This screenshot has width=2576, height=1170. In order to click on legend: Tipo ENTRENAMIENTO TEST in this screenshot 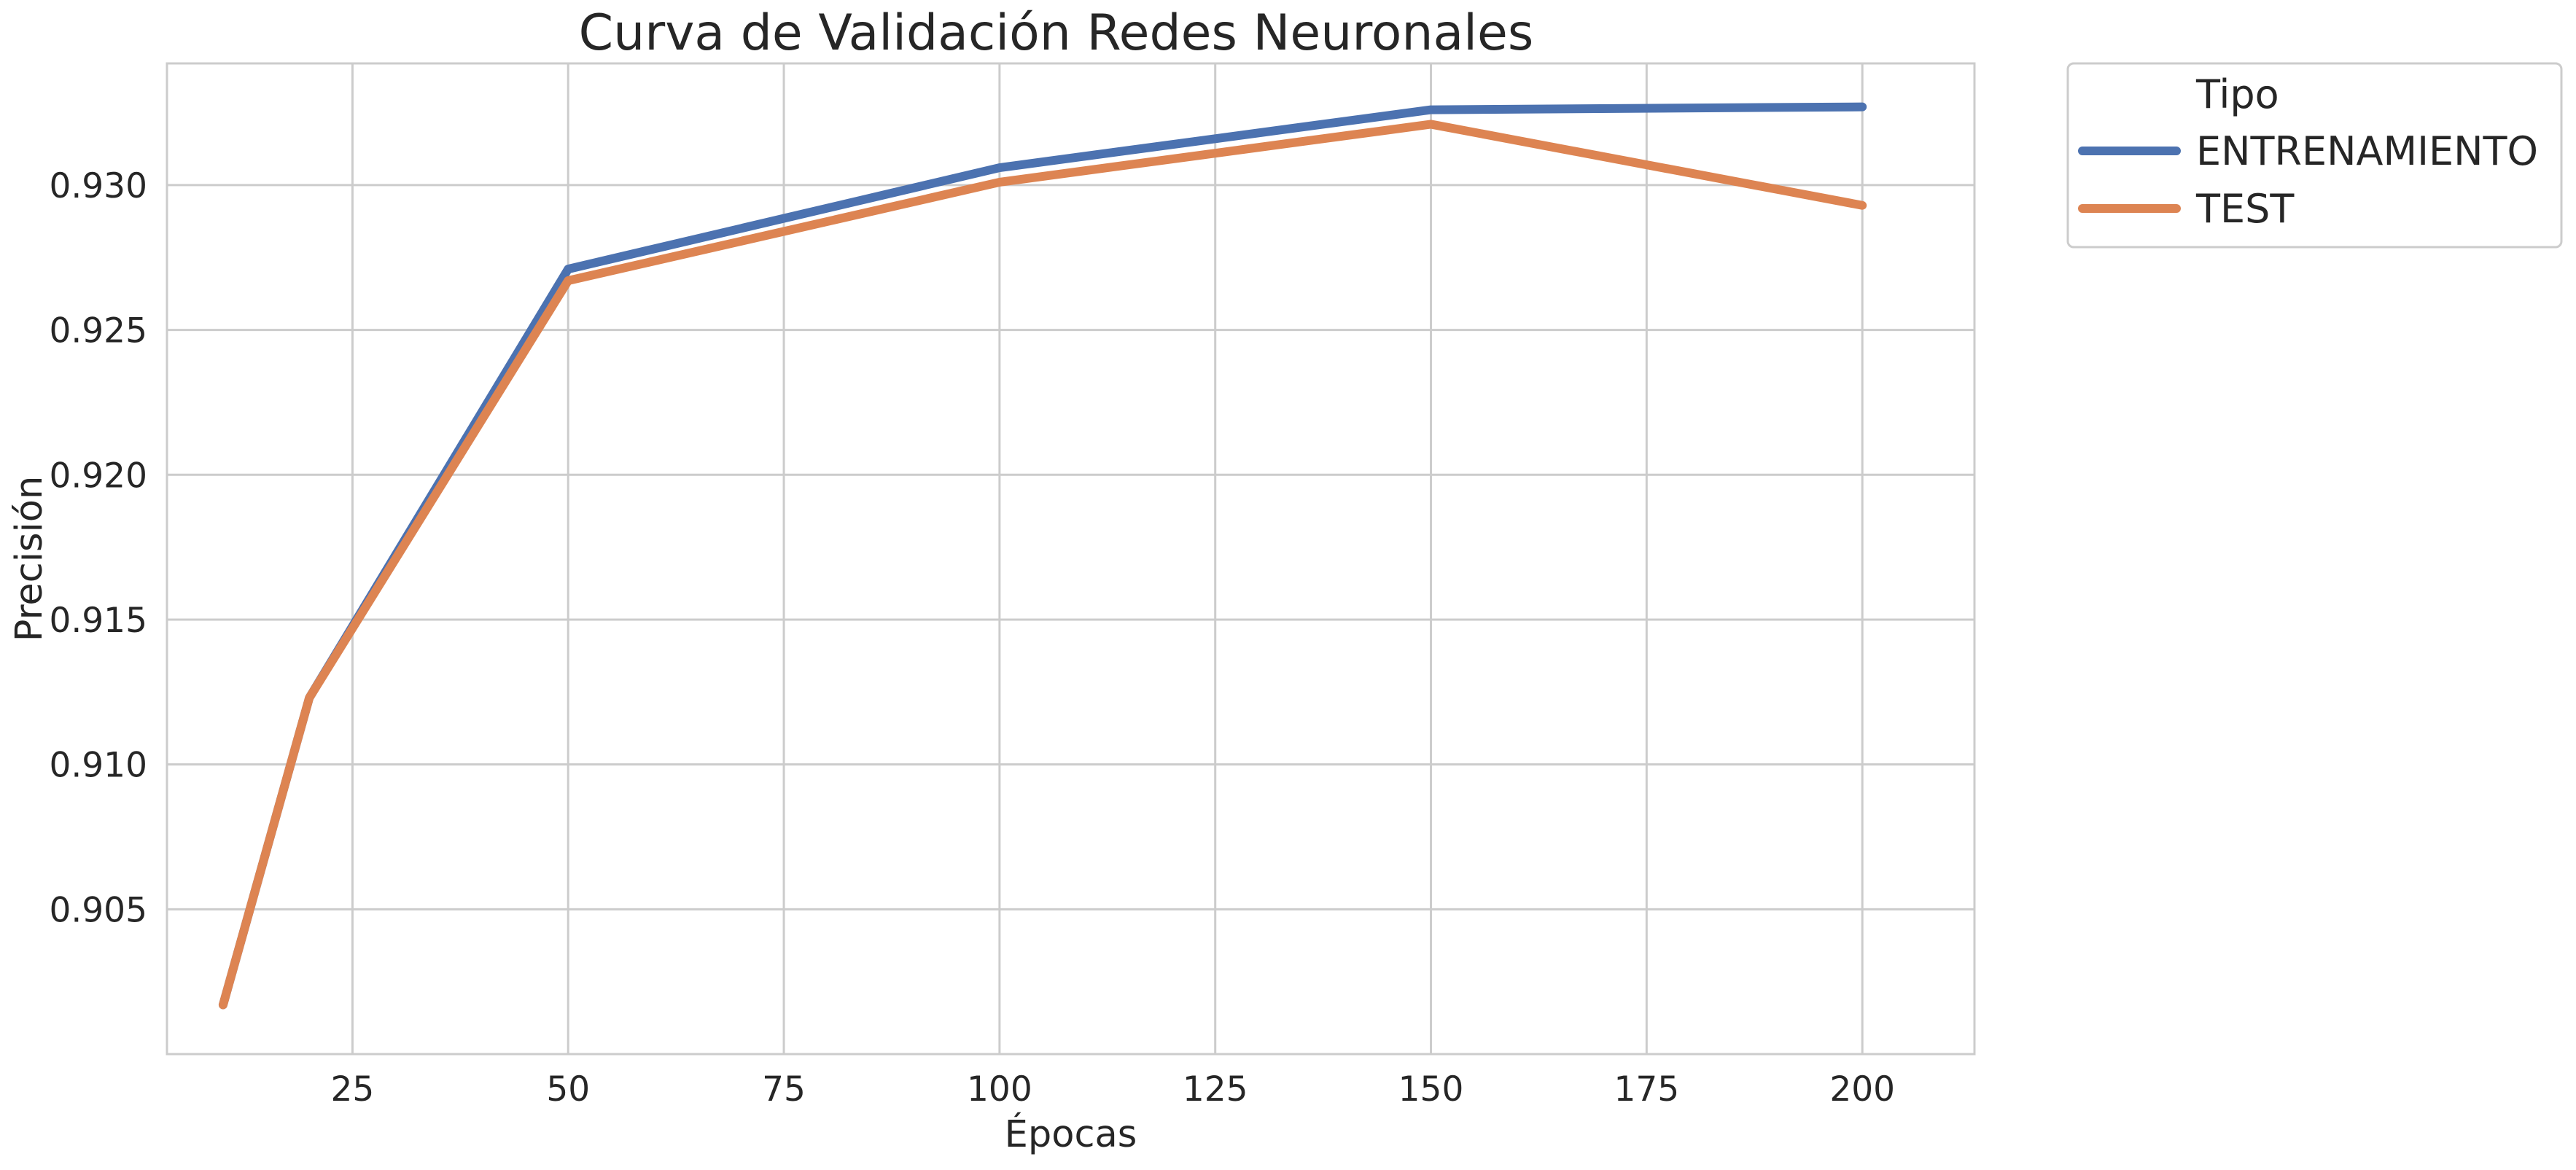, I will do `click(2314, 155)`.